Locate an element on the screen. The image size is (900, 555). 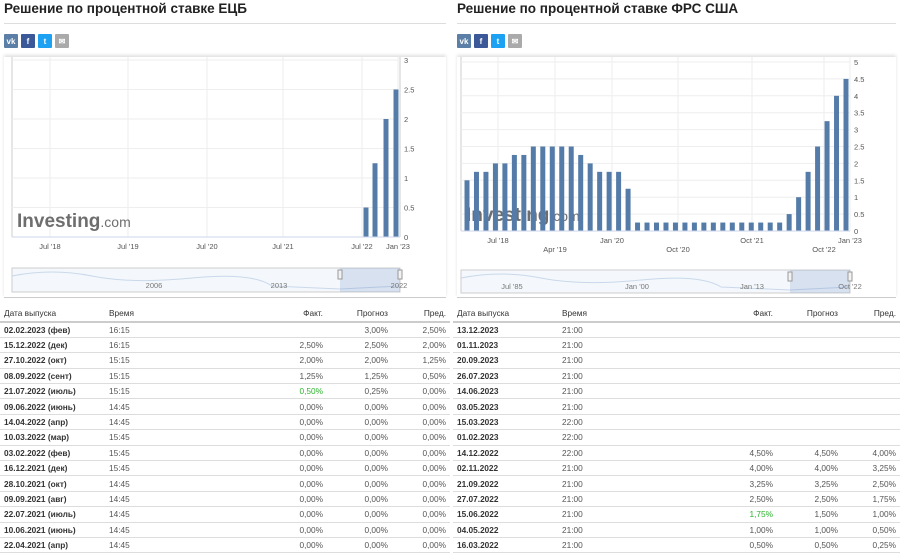
previous-value: 4,00% is located at coordinates (871, 453).